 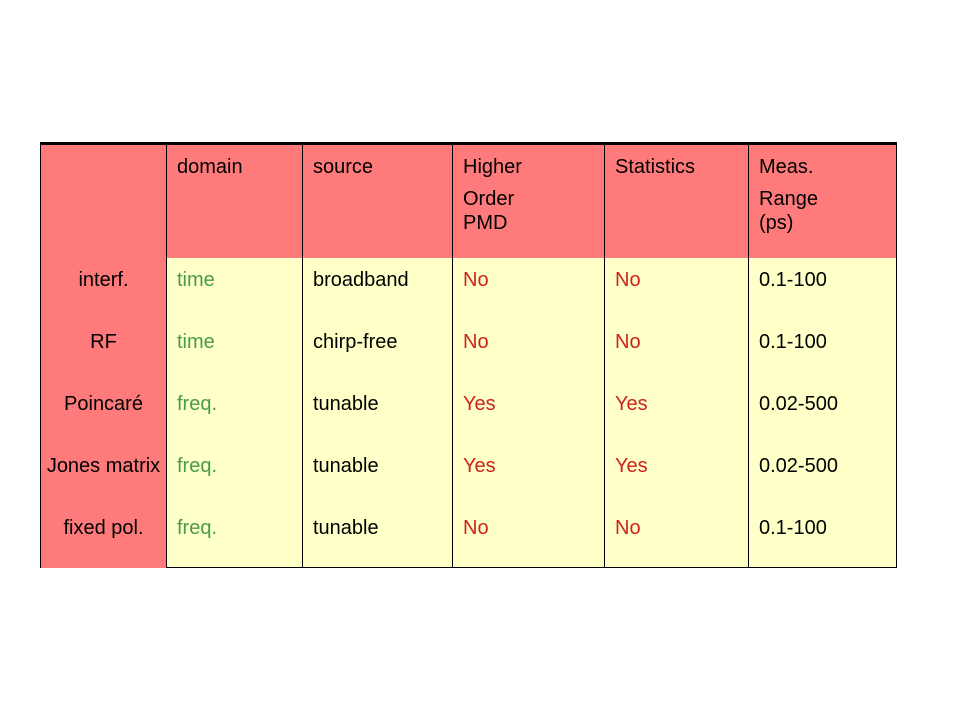 I want to click on header-text: Order, so click(x=489, y=199).